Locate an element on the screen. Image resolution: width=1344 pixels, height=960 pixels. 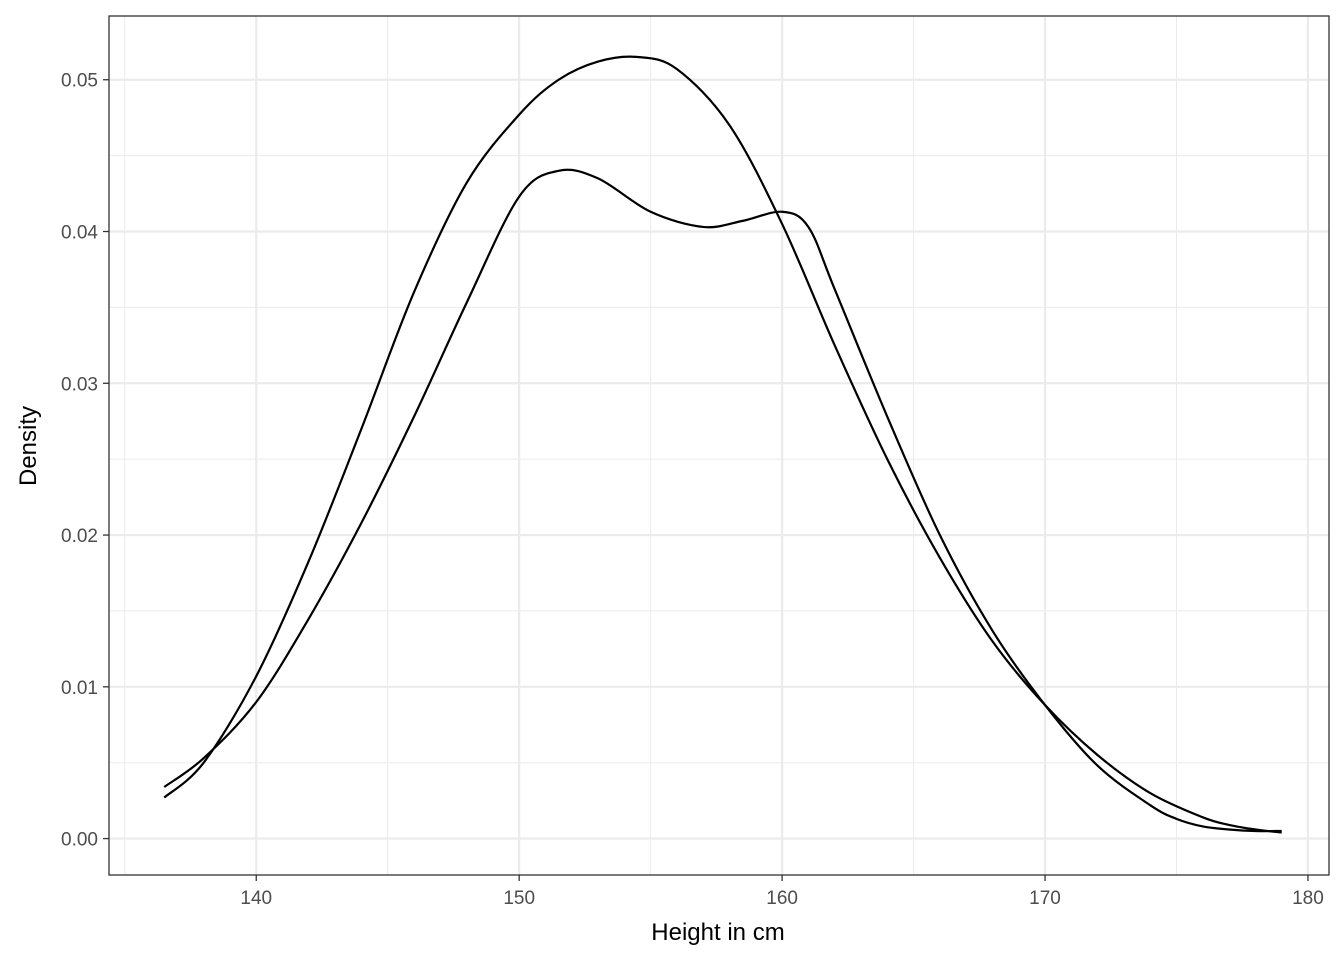
y-axis: 0.00 0.01 0.02 0.03 0.04 0.05 is located at coordinates (85, 461).